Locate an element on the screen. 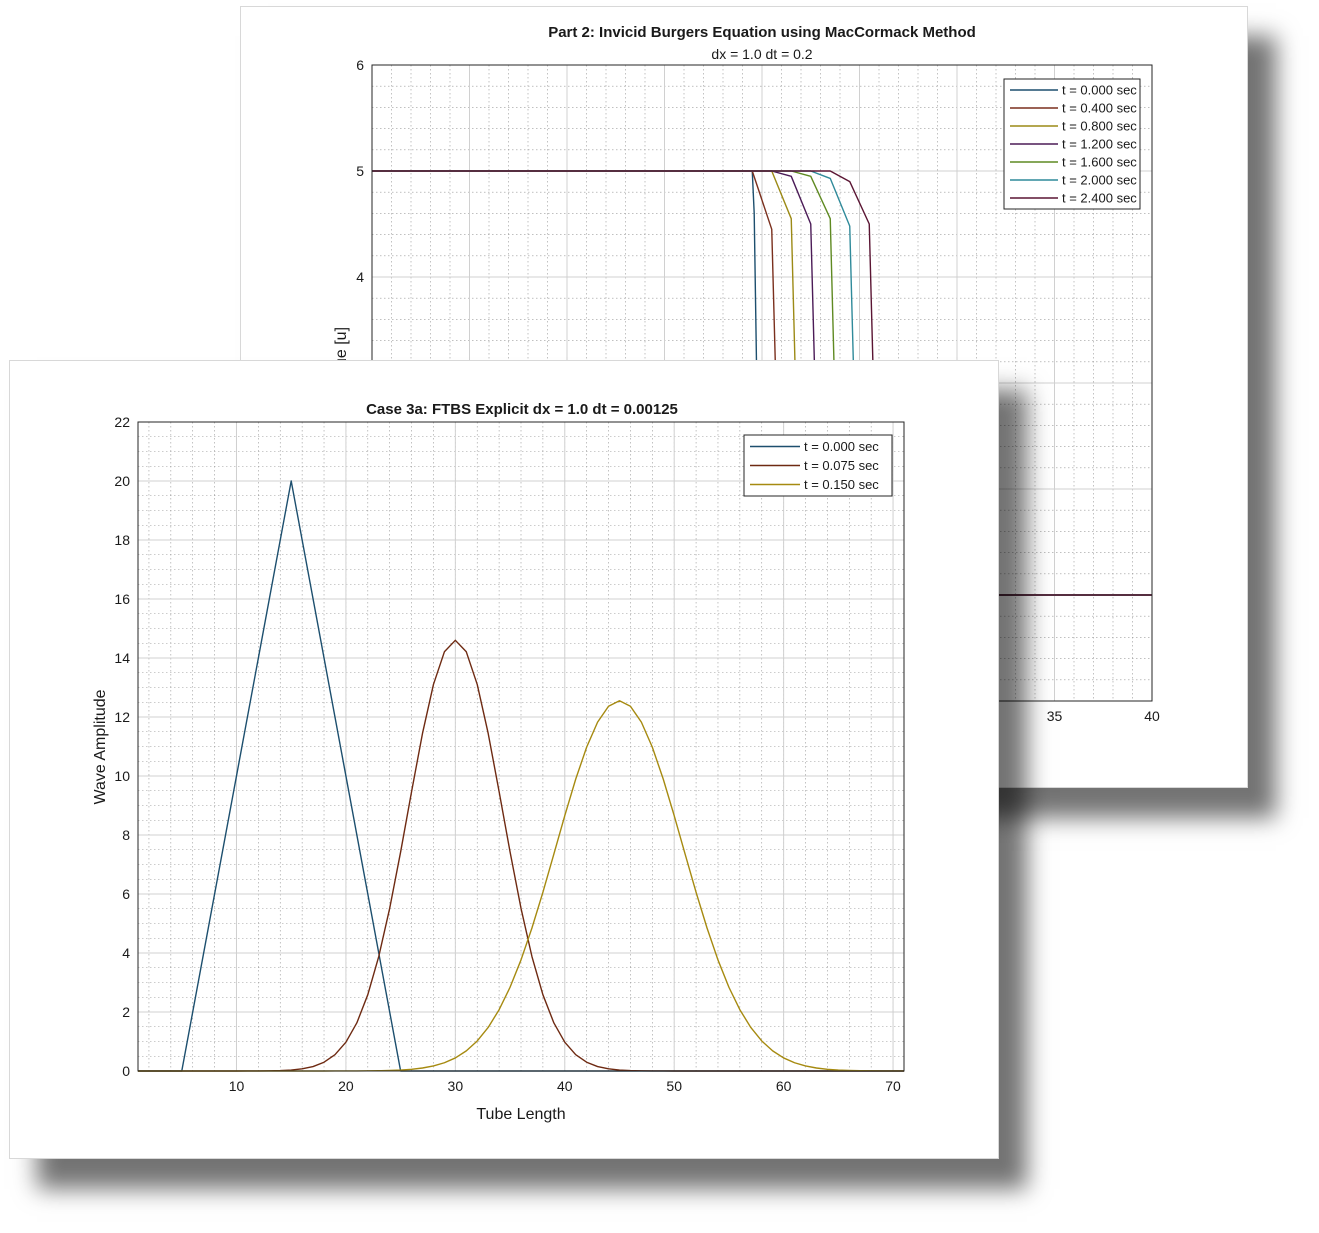 This screenshot has height=1233, width=1319. y-tick-label: 10 is located at coordinates (122, 776).